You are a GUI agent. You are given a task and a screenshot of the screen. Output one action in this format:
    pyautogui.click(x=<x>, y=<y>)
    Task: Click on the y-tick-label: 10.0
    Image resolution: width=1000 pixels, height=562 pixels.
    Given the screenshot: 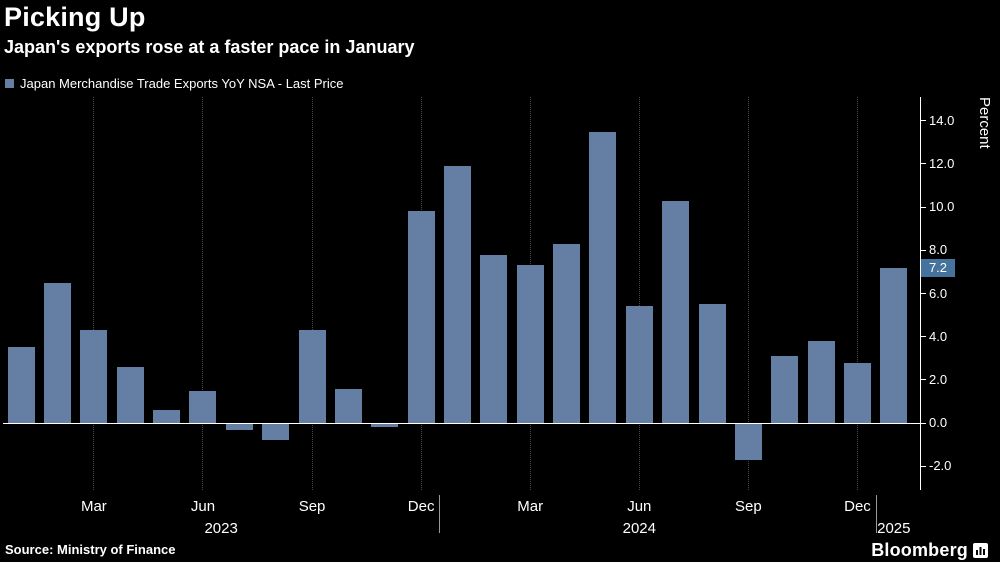 What is the action you would take?
    pyautogui.click(x=942, y=207)
    